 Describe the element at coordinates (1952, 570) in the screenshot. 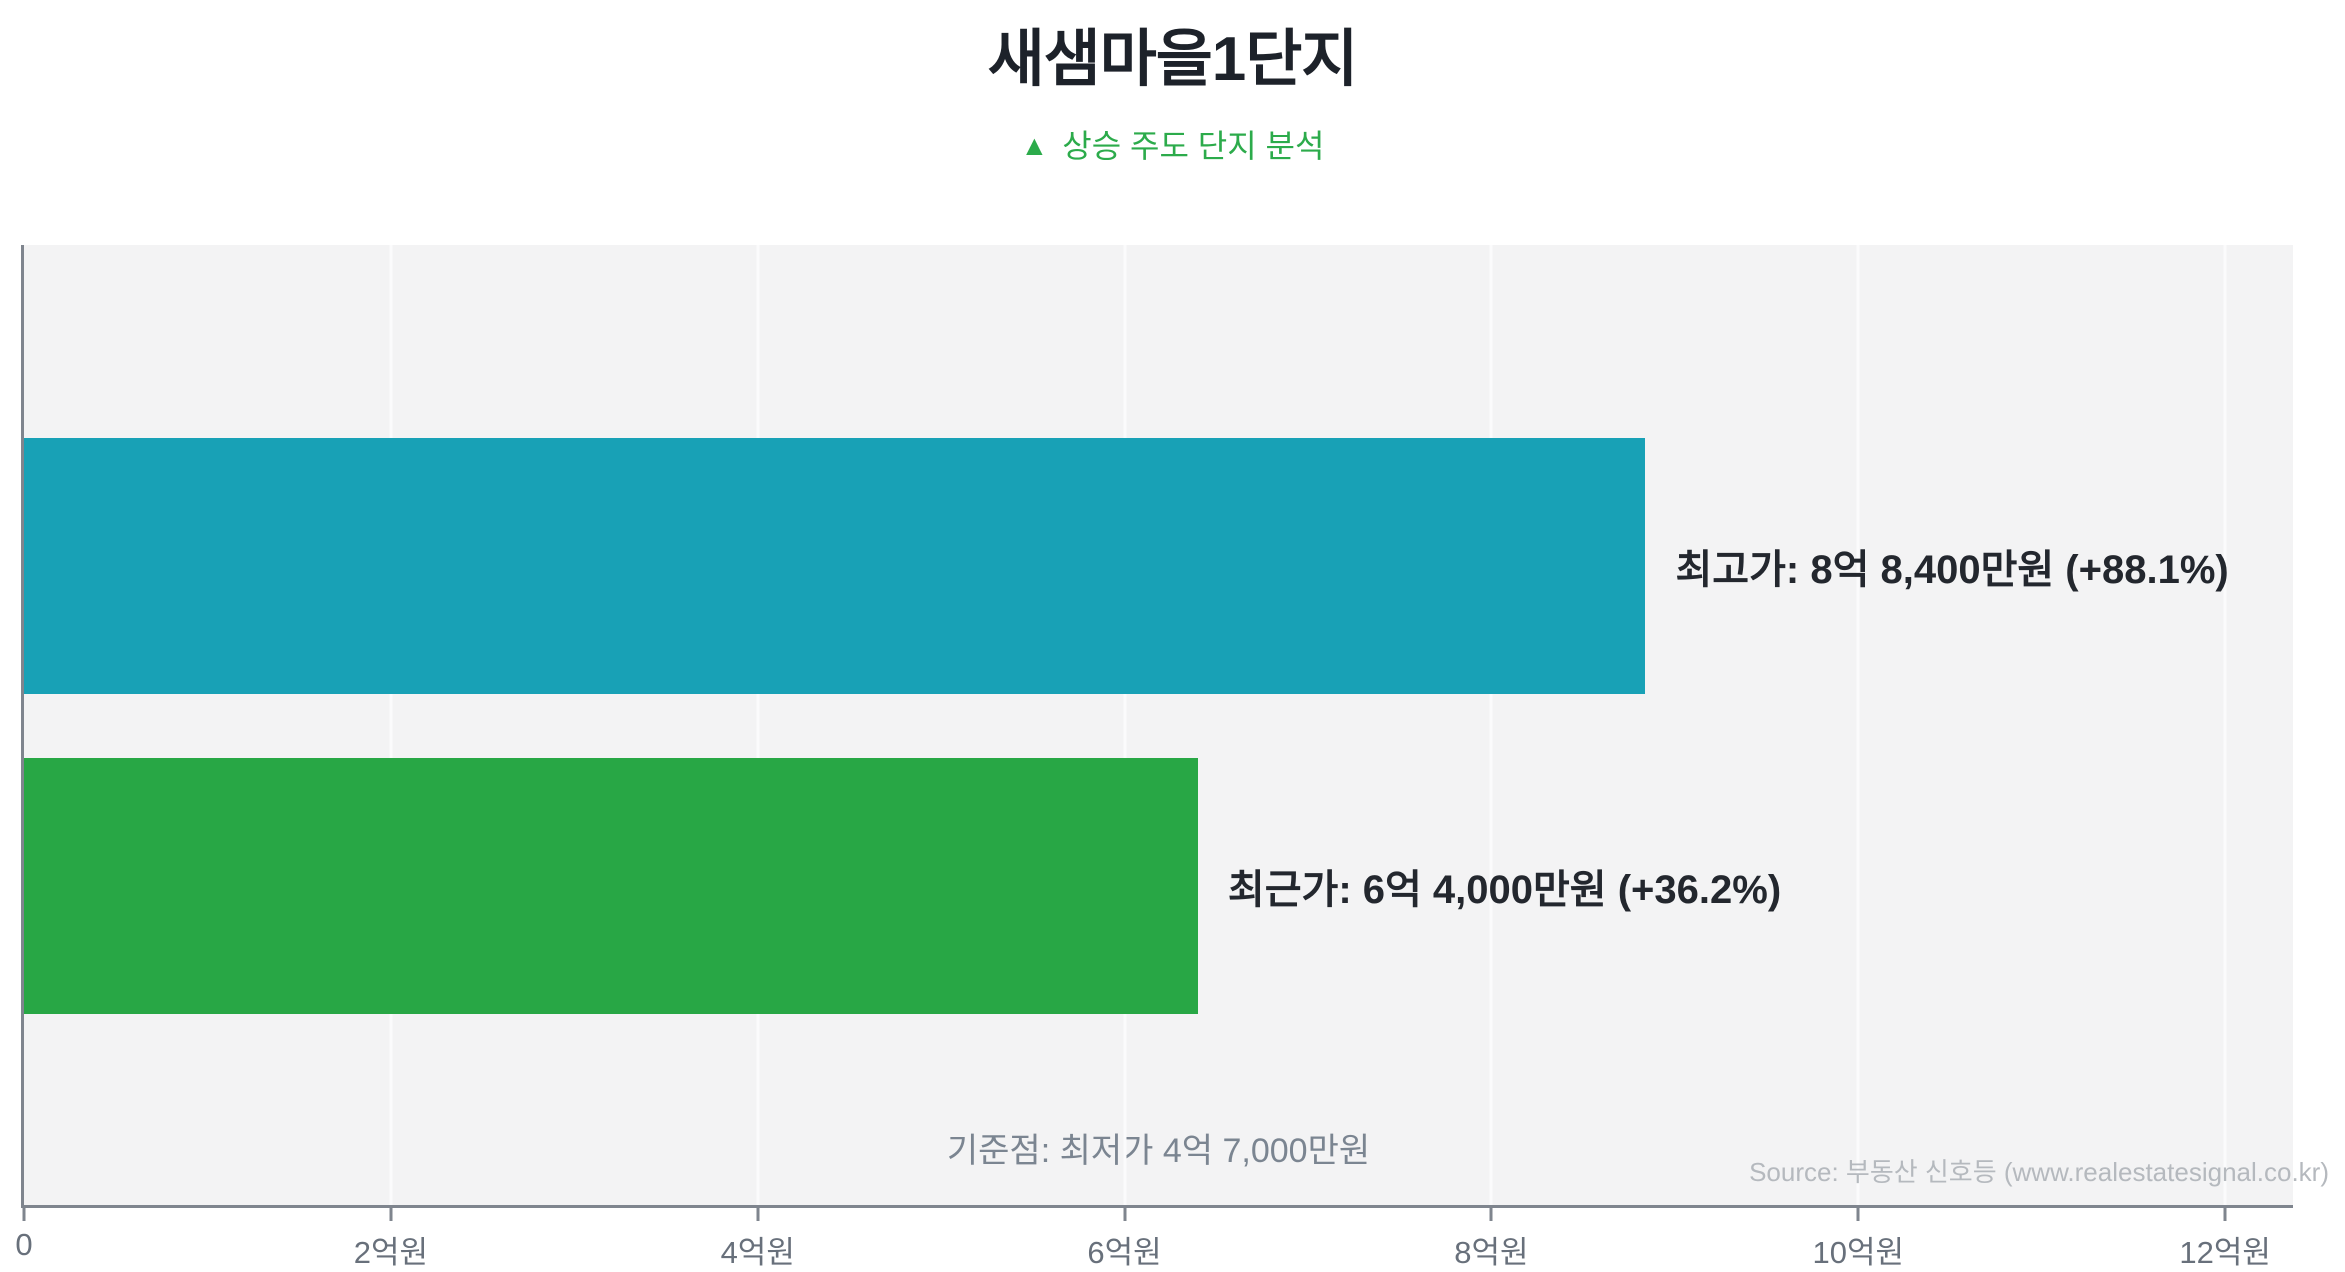

I see `bar-label-최고가: 최고가: 8억 8,400만원 (+88.1%)` at that location.